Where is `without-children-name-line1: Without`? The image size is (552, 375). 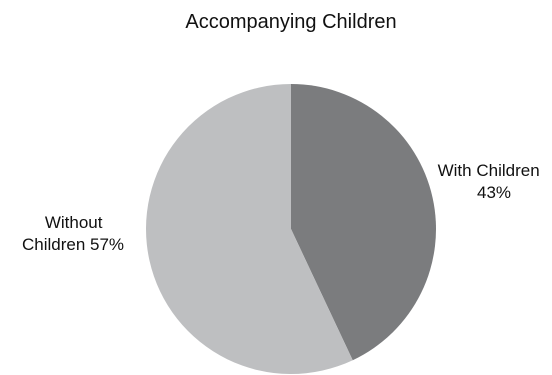
without-children-name-line1: Without is located at coordinates (74, 222).